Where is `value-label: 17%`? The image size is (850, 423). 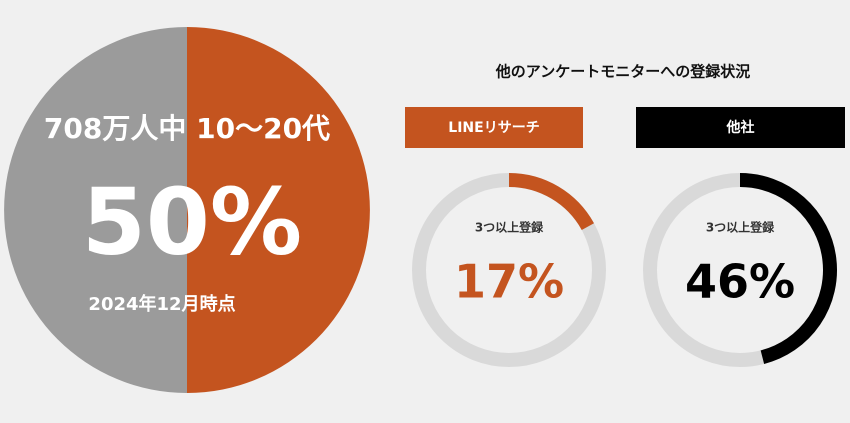
value-label: 17% is located at coordinates (509, 282).